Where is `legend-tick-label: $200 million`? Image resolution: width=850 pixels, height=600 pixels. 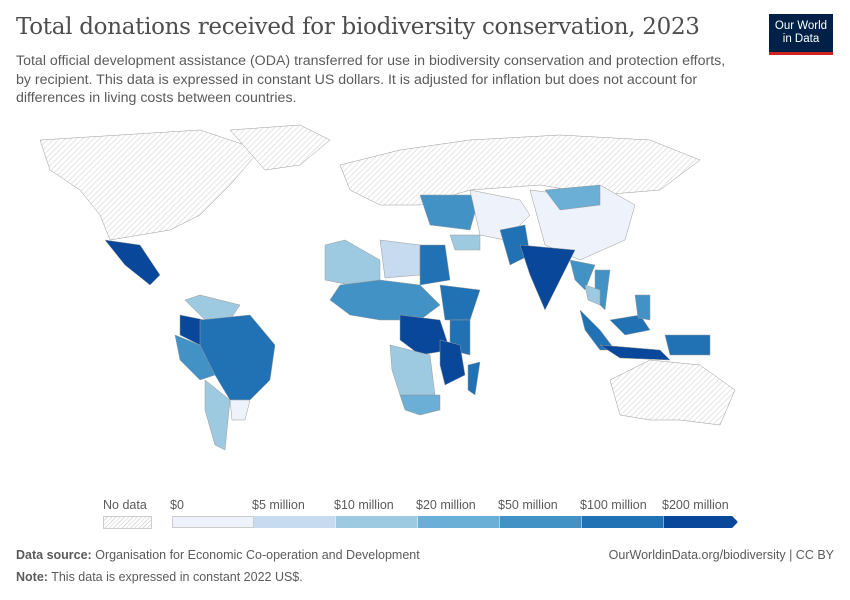
legend-tick-label: $200 million is located at coordinates (695, 505).